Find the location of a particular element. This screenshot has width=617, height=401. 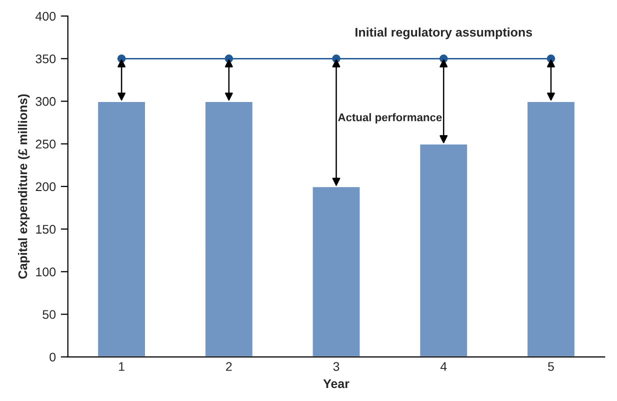

y-tick-label: 150 is located at coordinates (46, 229).